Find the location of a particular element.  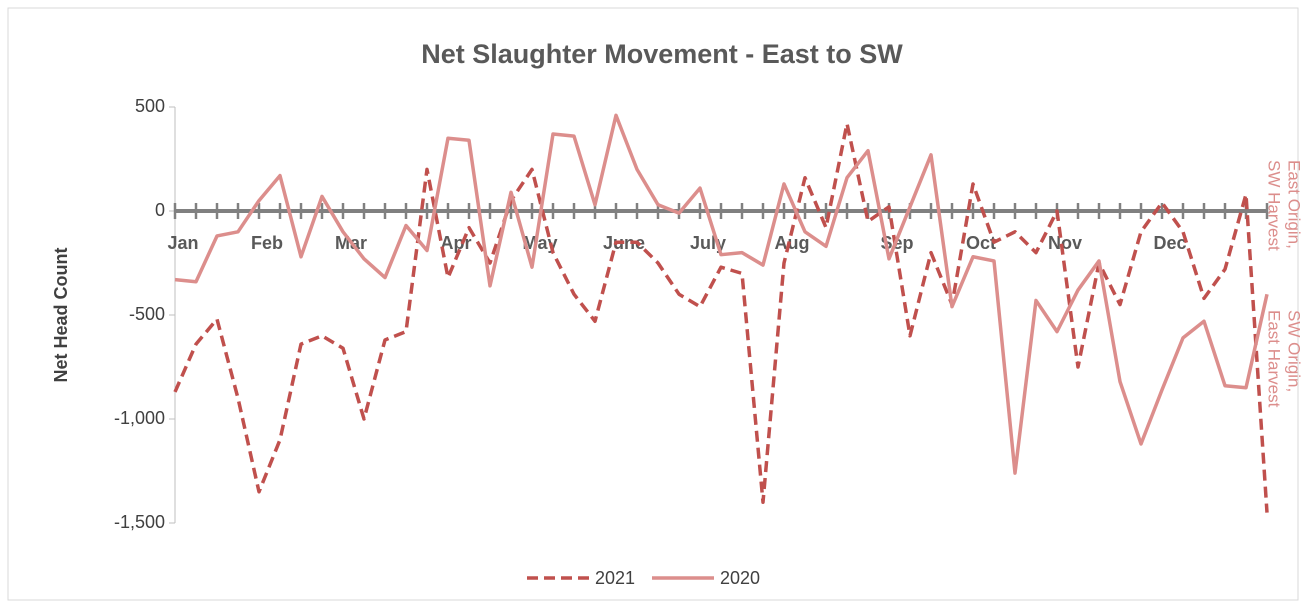

x-tick-label: Dec is located at coordinates (1169, 243).